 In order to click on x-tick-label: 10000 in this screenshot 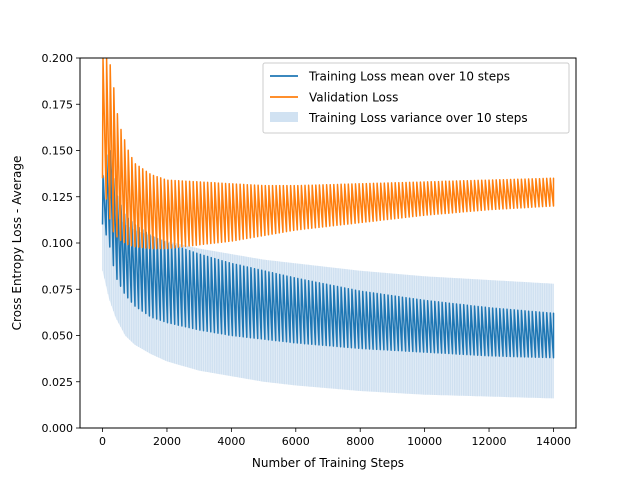, I will do `click(424, 441)`.